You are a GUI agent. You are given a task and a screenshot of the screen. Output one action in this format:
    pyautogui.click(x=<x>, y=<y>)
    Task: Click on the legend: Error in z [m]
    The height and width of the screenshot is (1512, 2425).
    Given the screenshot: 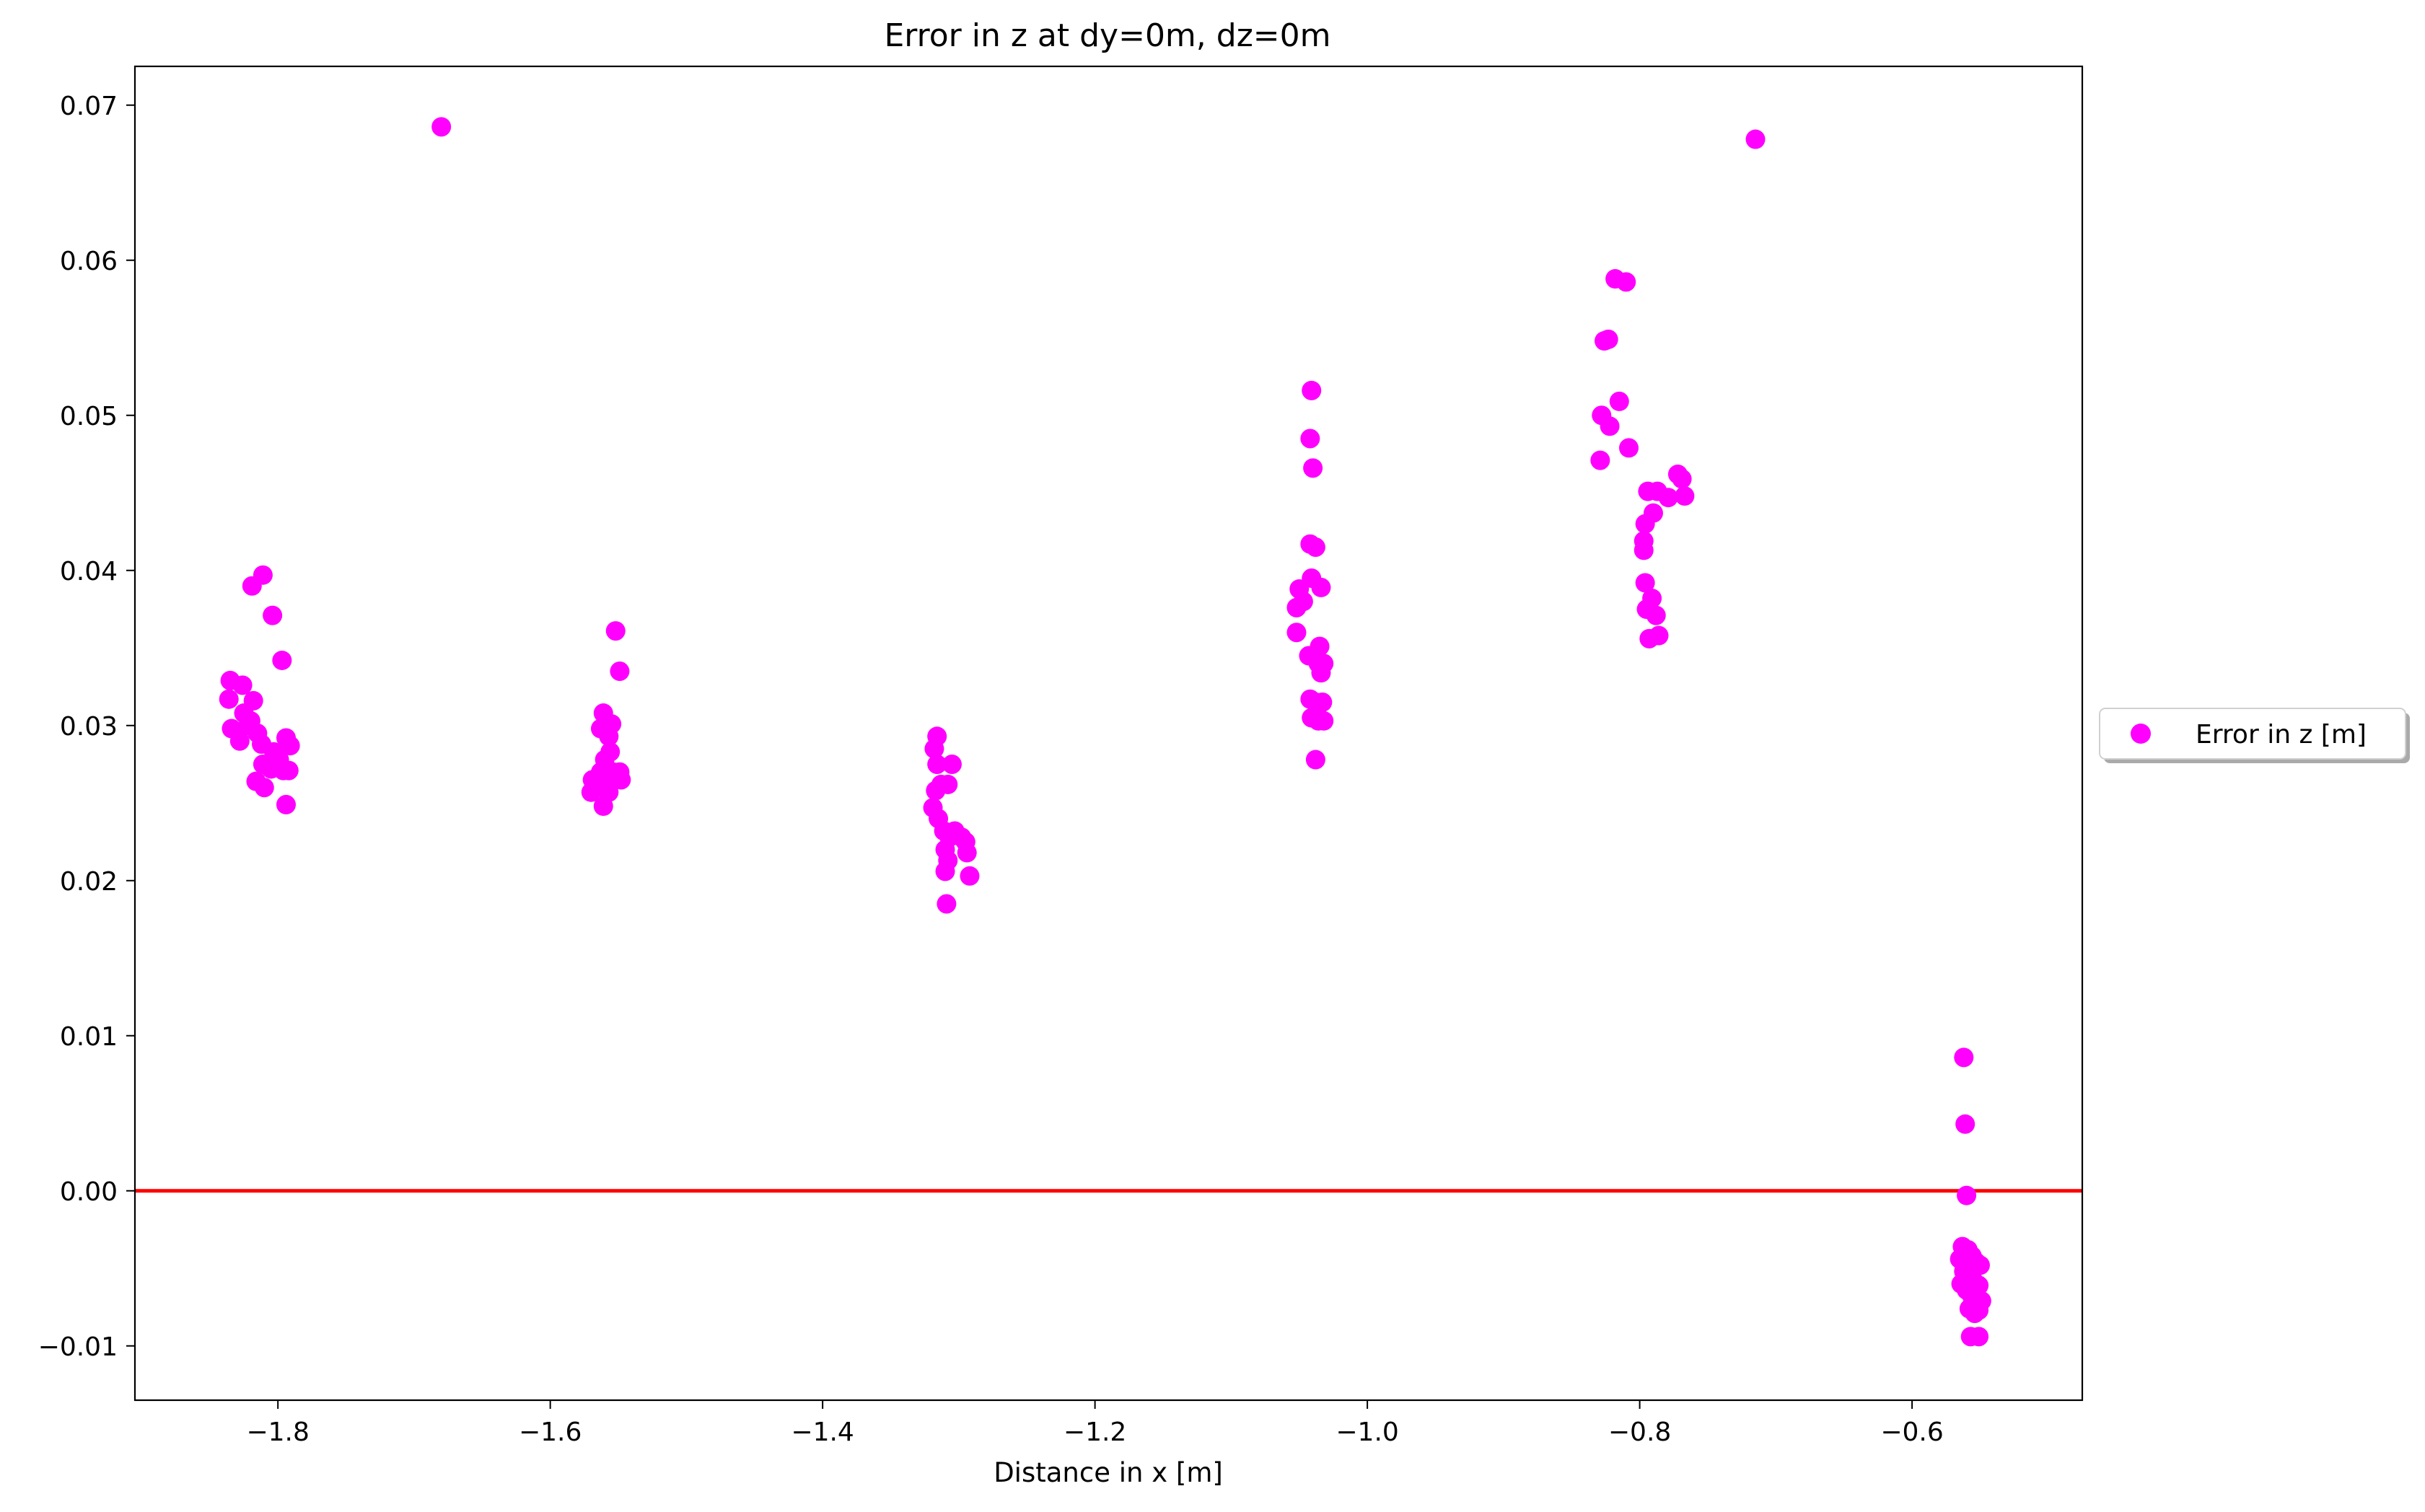 What is the action you would take?
    pyautogui.click(x=2254, y=736)
    